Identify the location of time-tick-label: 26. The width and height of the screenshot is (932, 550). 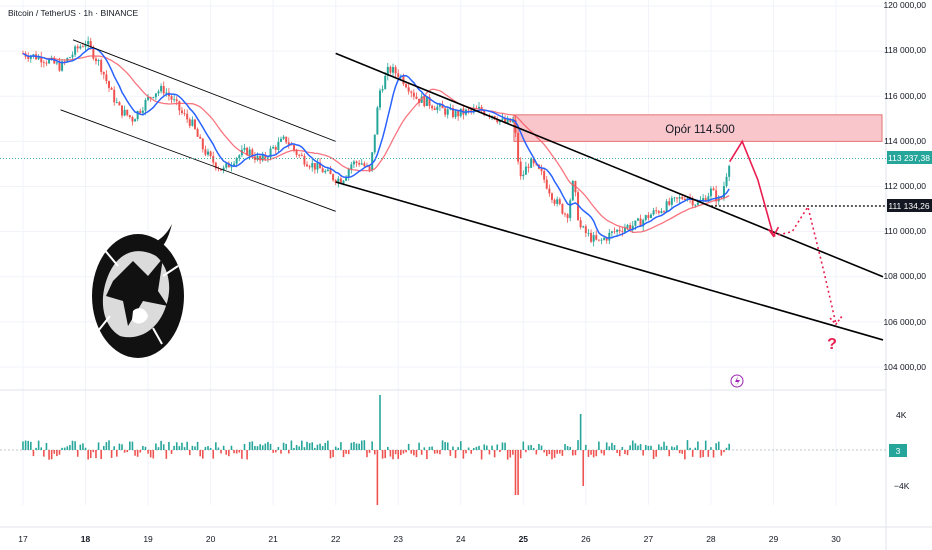
(586, 539).